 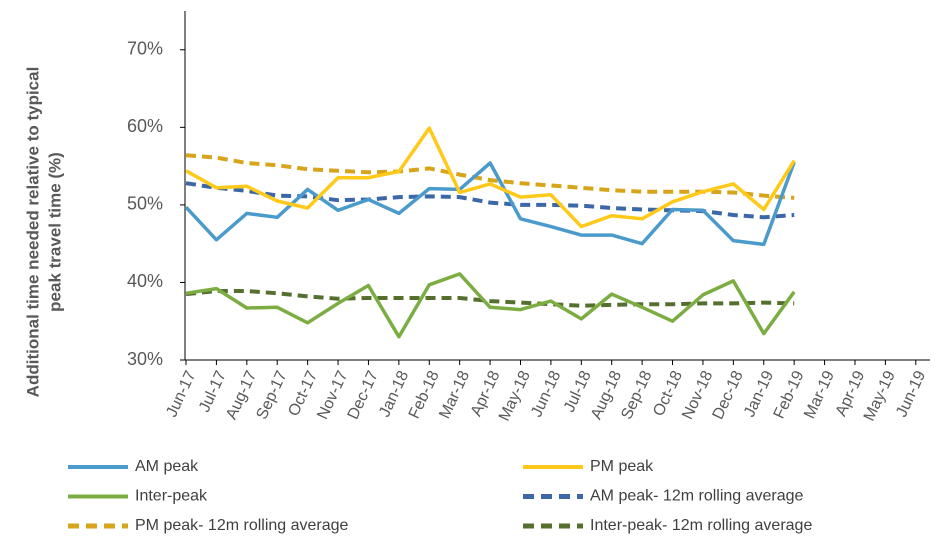 I want to click on y-tick-label: 60%, so click(x=145, y=126).